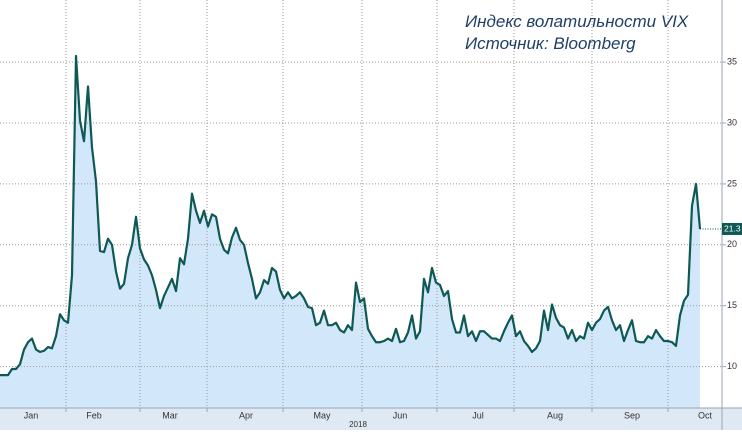 Image resolution: width=742 pixels, height=435 pixels. What do you see at coordinates (550, 43) in the screenshot?
I see `chart-subtitle: Источник: Bloomberg` at bounding box center [550, 43].